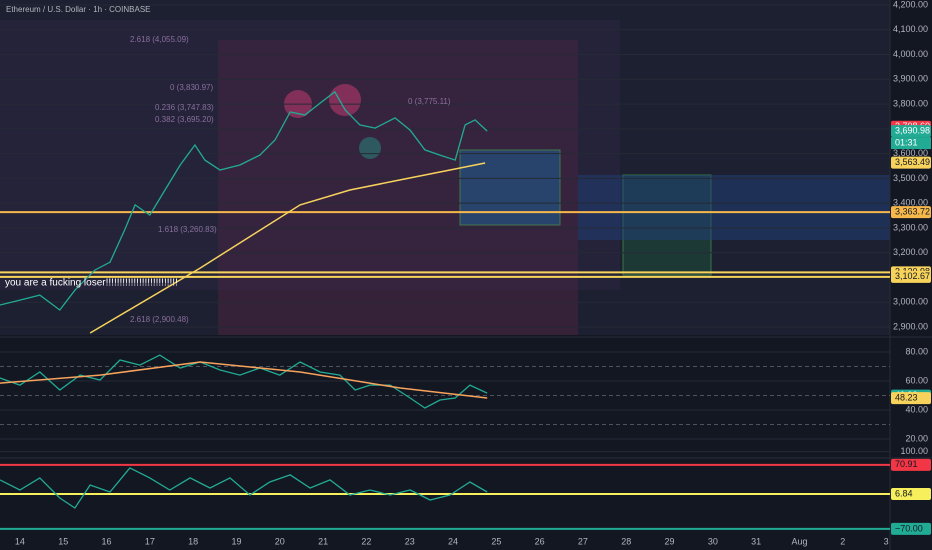 The image size is (932, 550). I want to click on fib-label: 2.618 (2,900.48), so click(159, 319).